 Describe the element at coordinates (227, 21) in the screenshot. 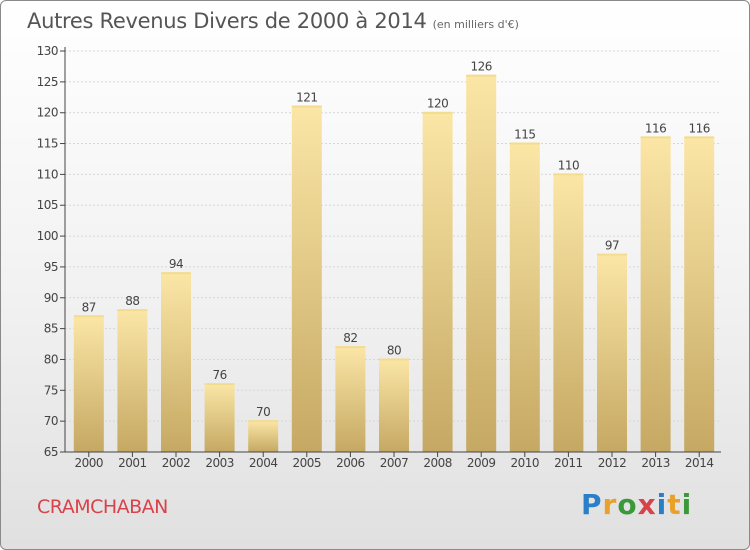

I see `chart-title-text: Autres Revenus Divers de 2000 à 2014` at that location.